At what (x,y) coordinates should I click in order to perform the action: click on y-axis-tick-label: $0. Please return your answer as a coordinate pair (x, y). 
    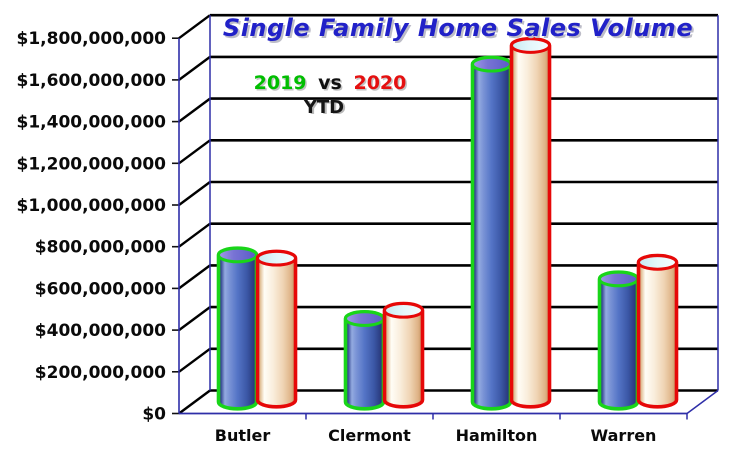
    Looking at the image, I should click on (154, 415).